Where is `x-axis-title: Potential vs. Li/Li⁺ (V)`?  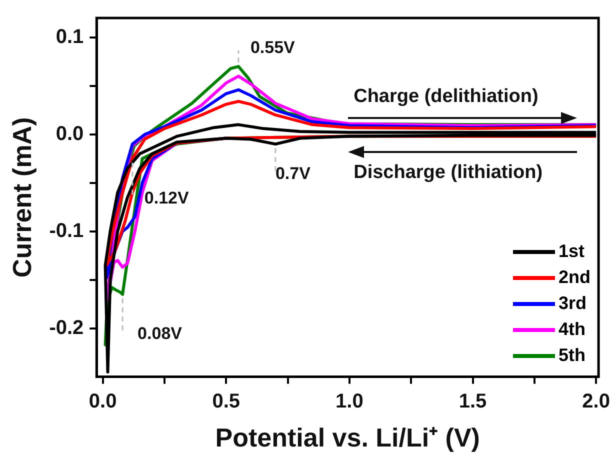 x-axis-title: Potential vs. Li/Li⁺ (V) is located at coordinates (347, 437).